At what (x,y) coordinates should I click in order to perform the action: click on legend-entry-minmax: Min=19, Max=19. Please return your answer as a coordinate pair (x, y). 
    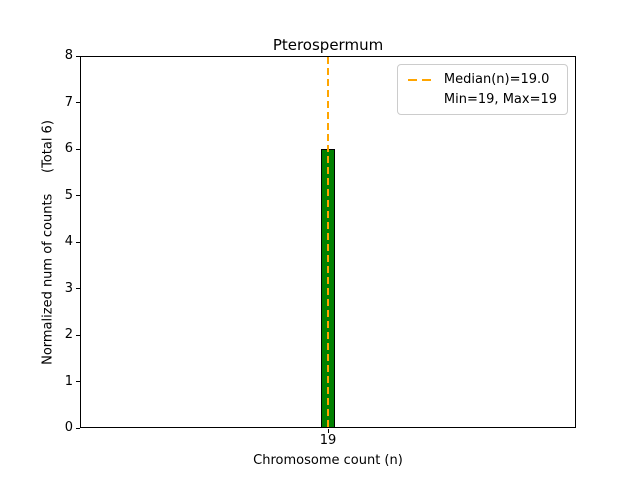
    Looking at the image, I should click on (482, 99).